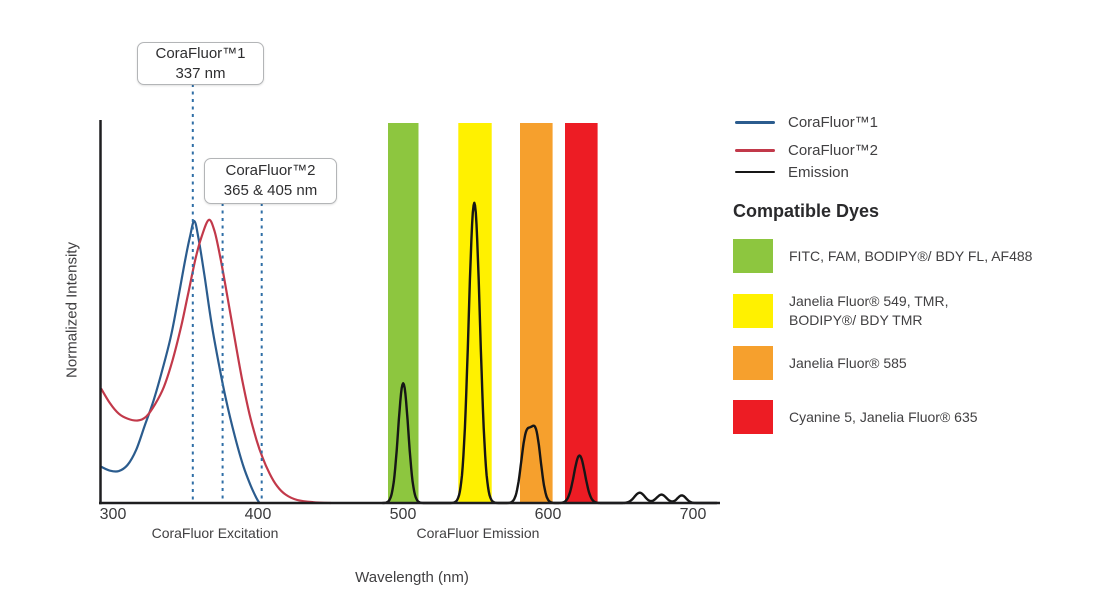 The image size is (1110, 612). I want to click on excitation-curve-corafluor2, so click(216, 361).